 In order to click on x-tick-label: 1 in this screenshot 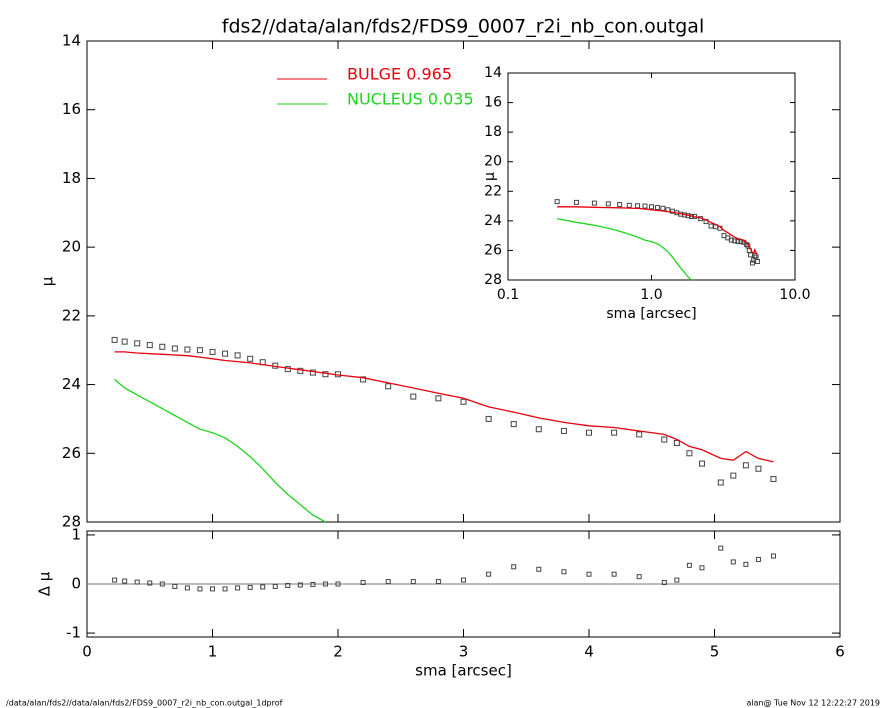, I will do `click(213, 652)`.